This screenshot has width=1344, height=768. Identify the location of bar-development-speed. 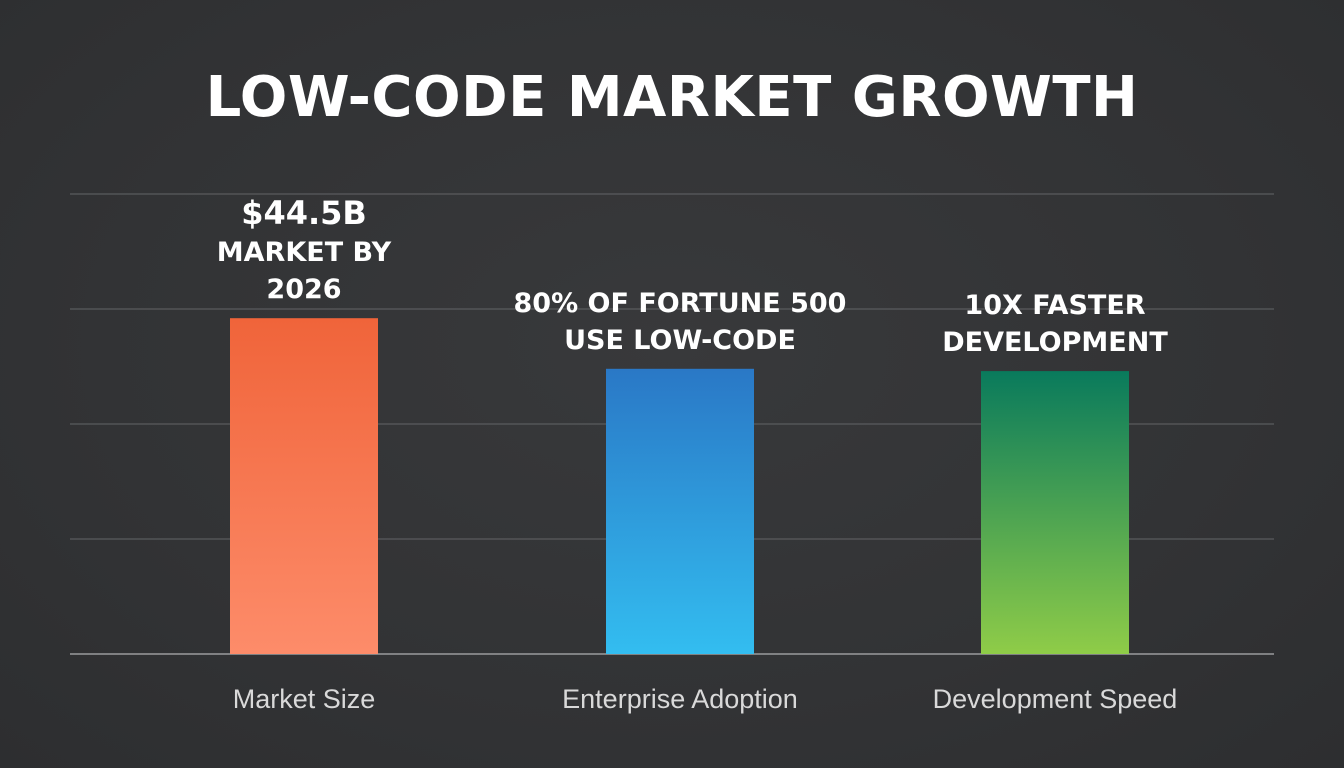
(1055, 512).